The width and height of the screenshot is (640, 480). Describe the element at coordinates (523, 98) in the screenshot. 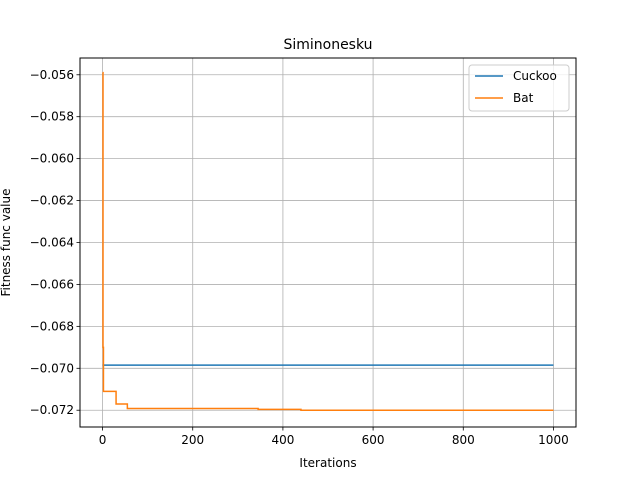

I see `legend-label-bat: Bat` at that location.